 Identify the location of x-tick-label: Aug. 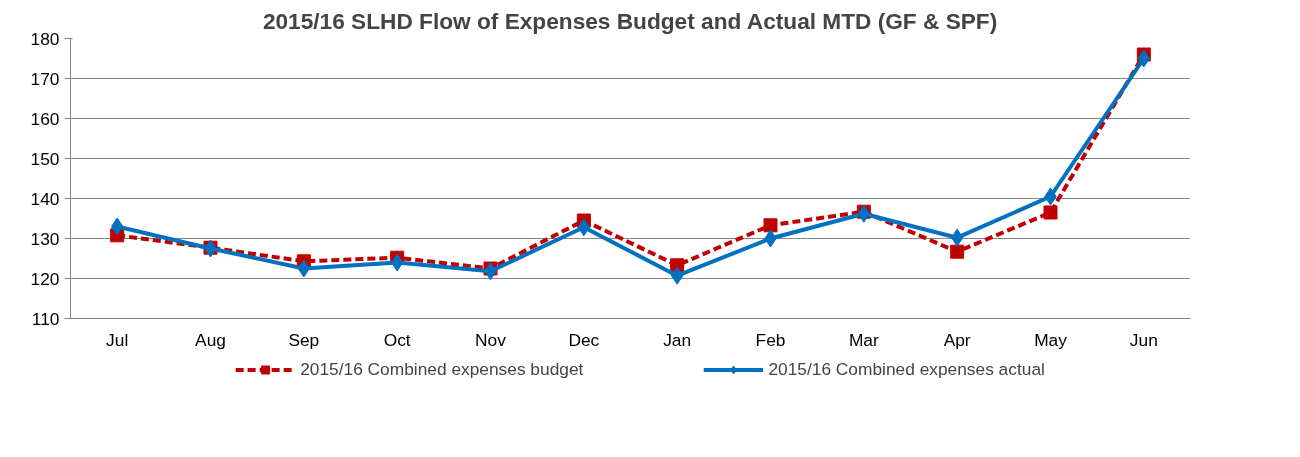
(210, 339).